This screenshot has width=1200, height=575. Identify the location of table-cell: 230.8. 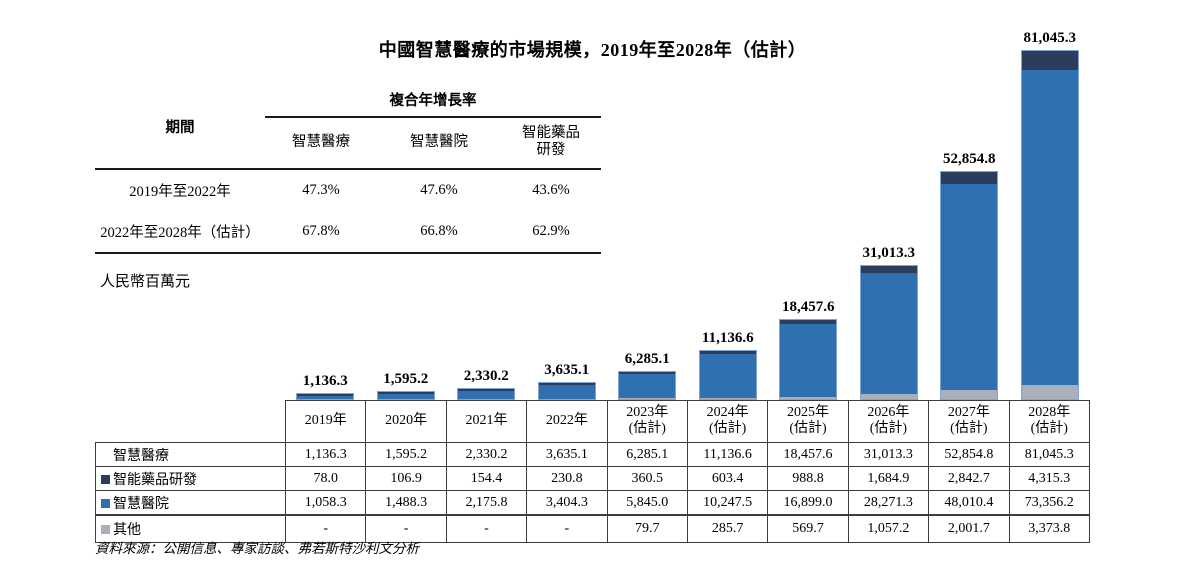
(567, 478).